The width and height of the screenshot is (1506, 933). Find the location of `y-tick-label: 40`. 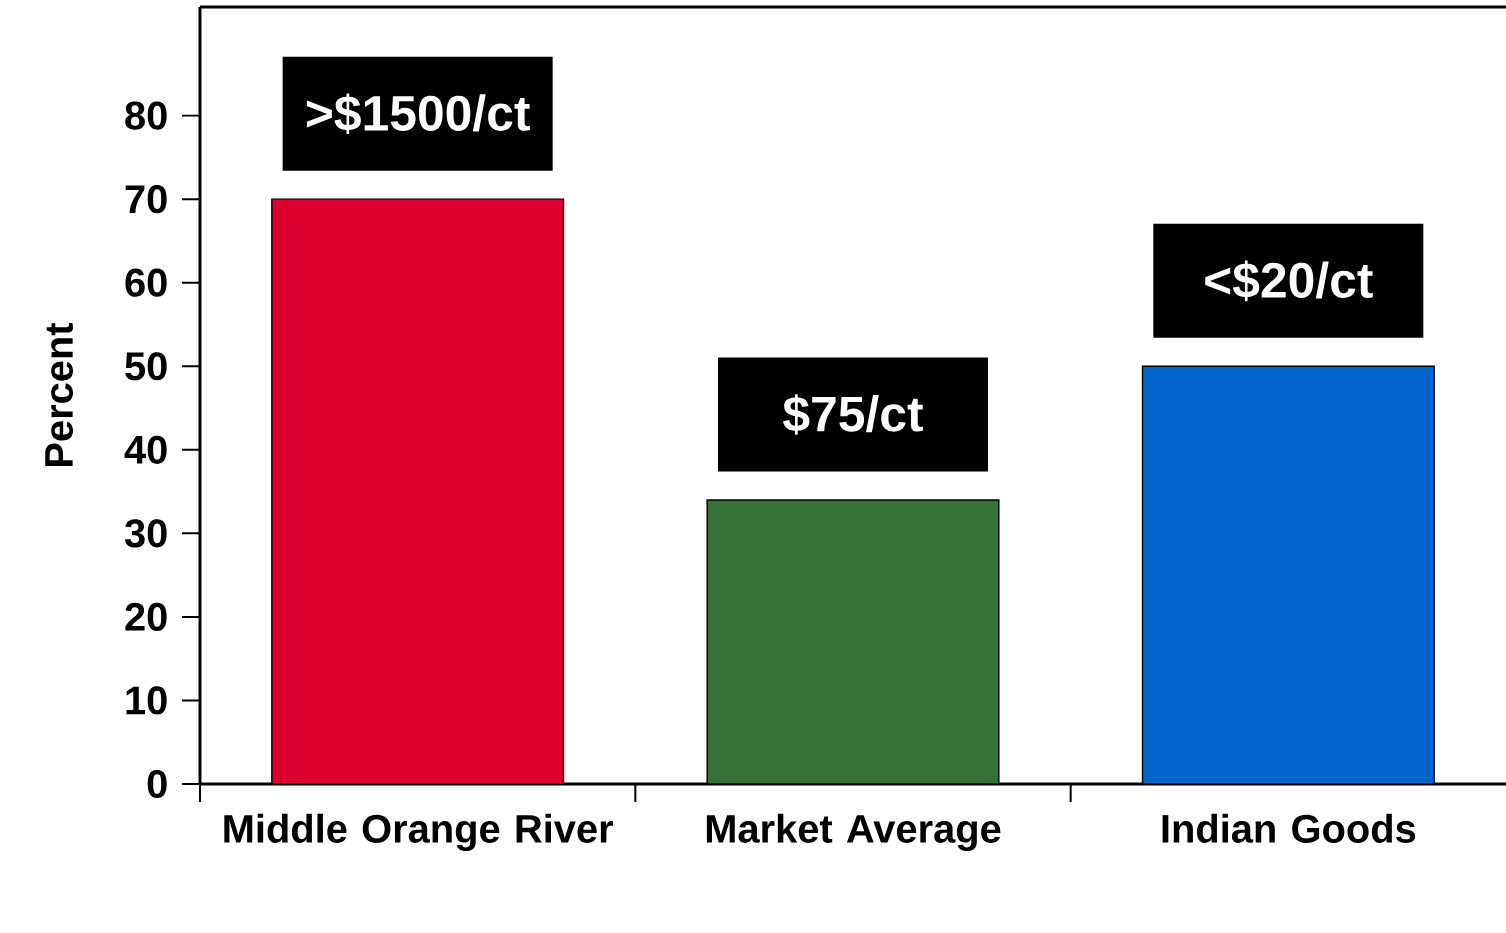

y-tick-label: 40 is located at coordinates (145, 449).